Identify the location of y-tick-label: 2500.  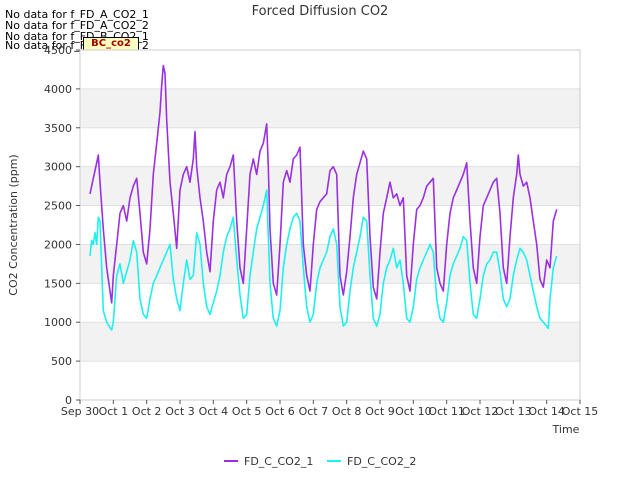
(58, 206).